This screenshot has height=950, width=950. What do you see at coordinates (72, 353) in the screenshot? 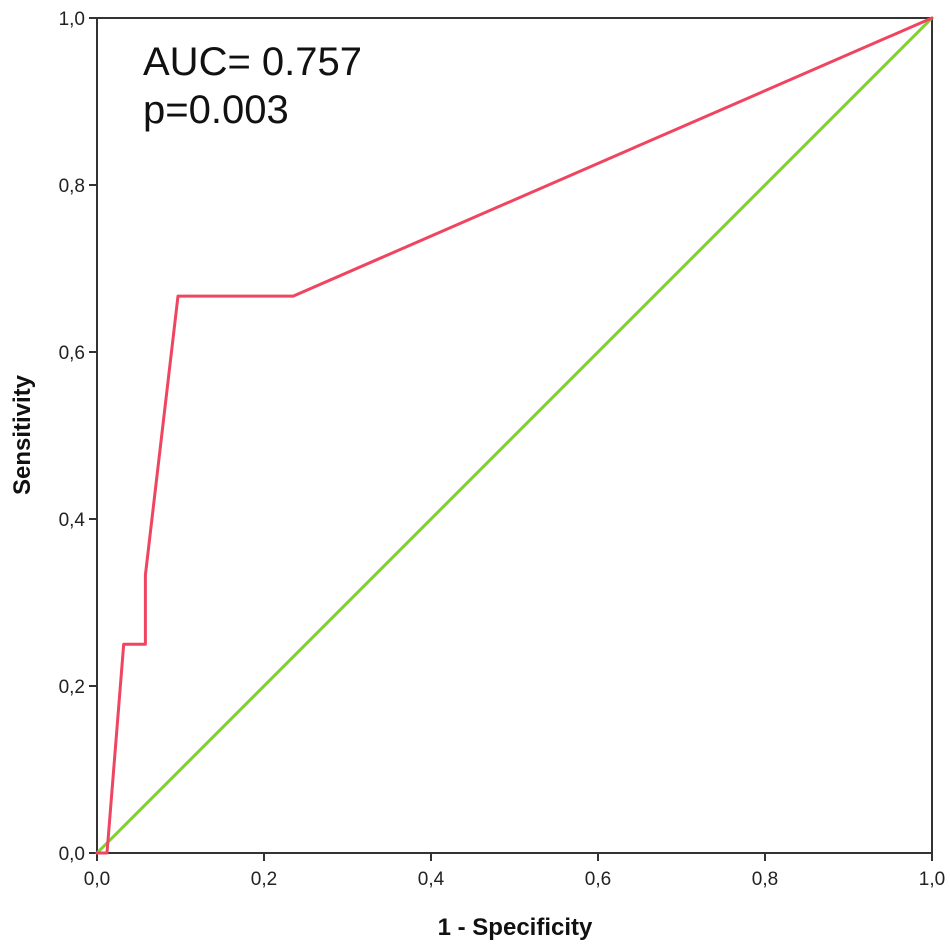
I see `y-tick-label: 0,6` at bounding box center [72, 353].